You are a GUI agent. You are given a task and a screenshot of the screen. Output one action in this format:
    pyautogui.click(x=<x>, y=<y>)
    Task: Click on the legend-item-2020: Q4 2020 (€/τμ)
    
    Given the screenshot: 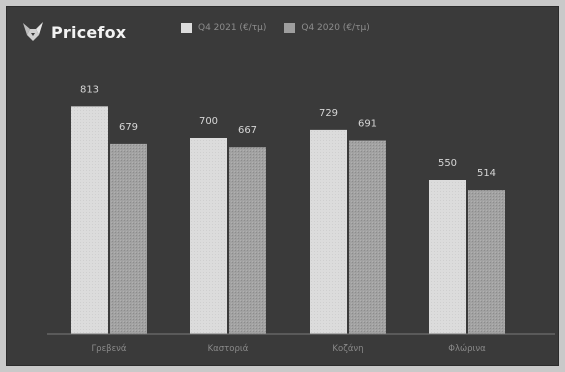 What is the action you would take?
    pyautogui.click(x=327, y=28)
    